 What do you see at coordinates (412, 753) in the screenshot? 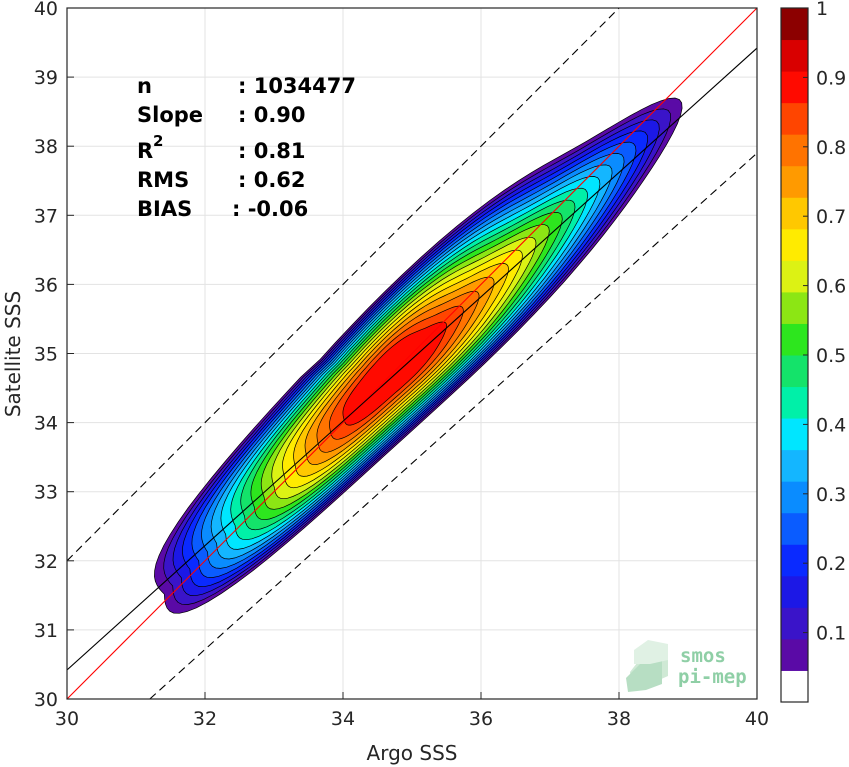
I see `x-axis-title: Argo SSS` at bounding box center [412, 753].